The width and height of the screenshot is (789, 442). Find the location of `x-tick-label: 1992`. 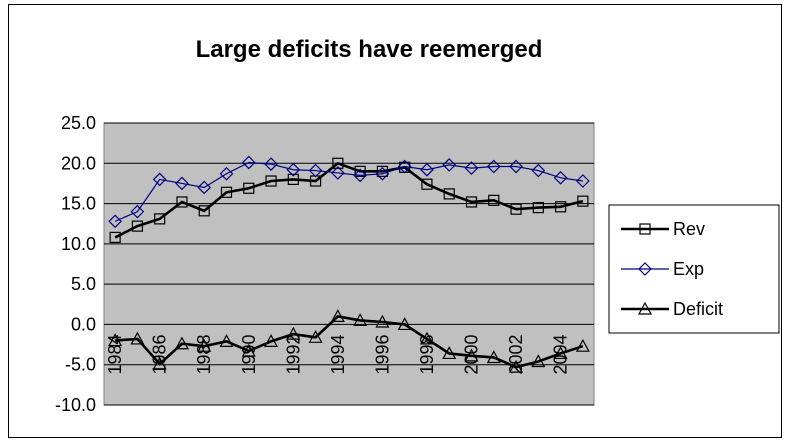

x-tick-label: 1992 is located at coordinates (293, 354).